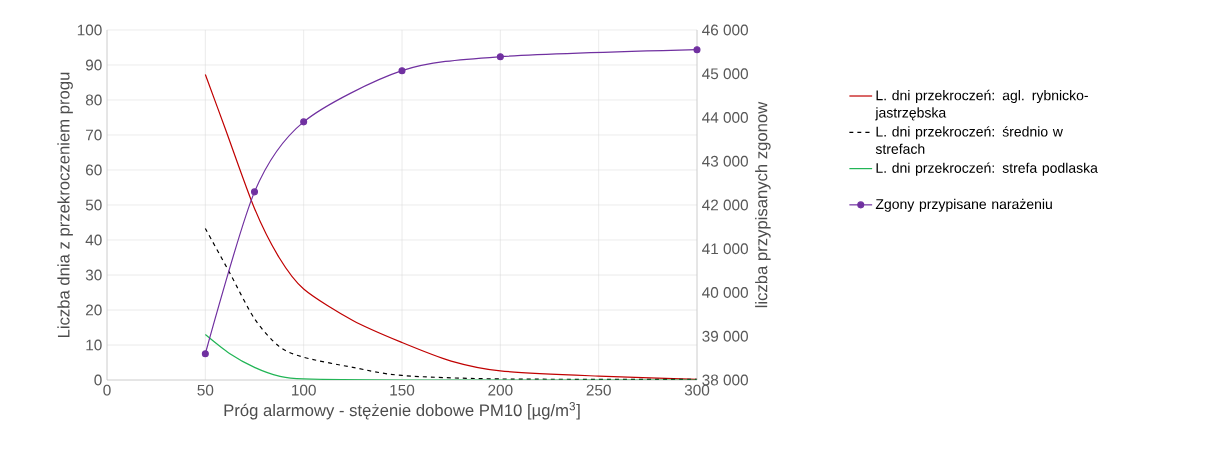 This screenshot has height=461, width=1220. I want to click on x-tick-label: 100, so click(304, 390).